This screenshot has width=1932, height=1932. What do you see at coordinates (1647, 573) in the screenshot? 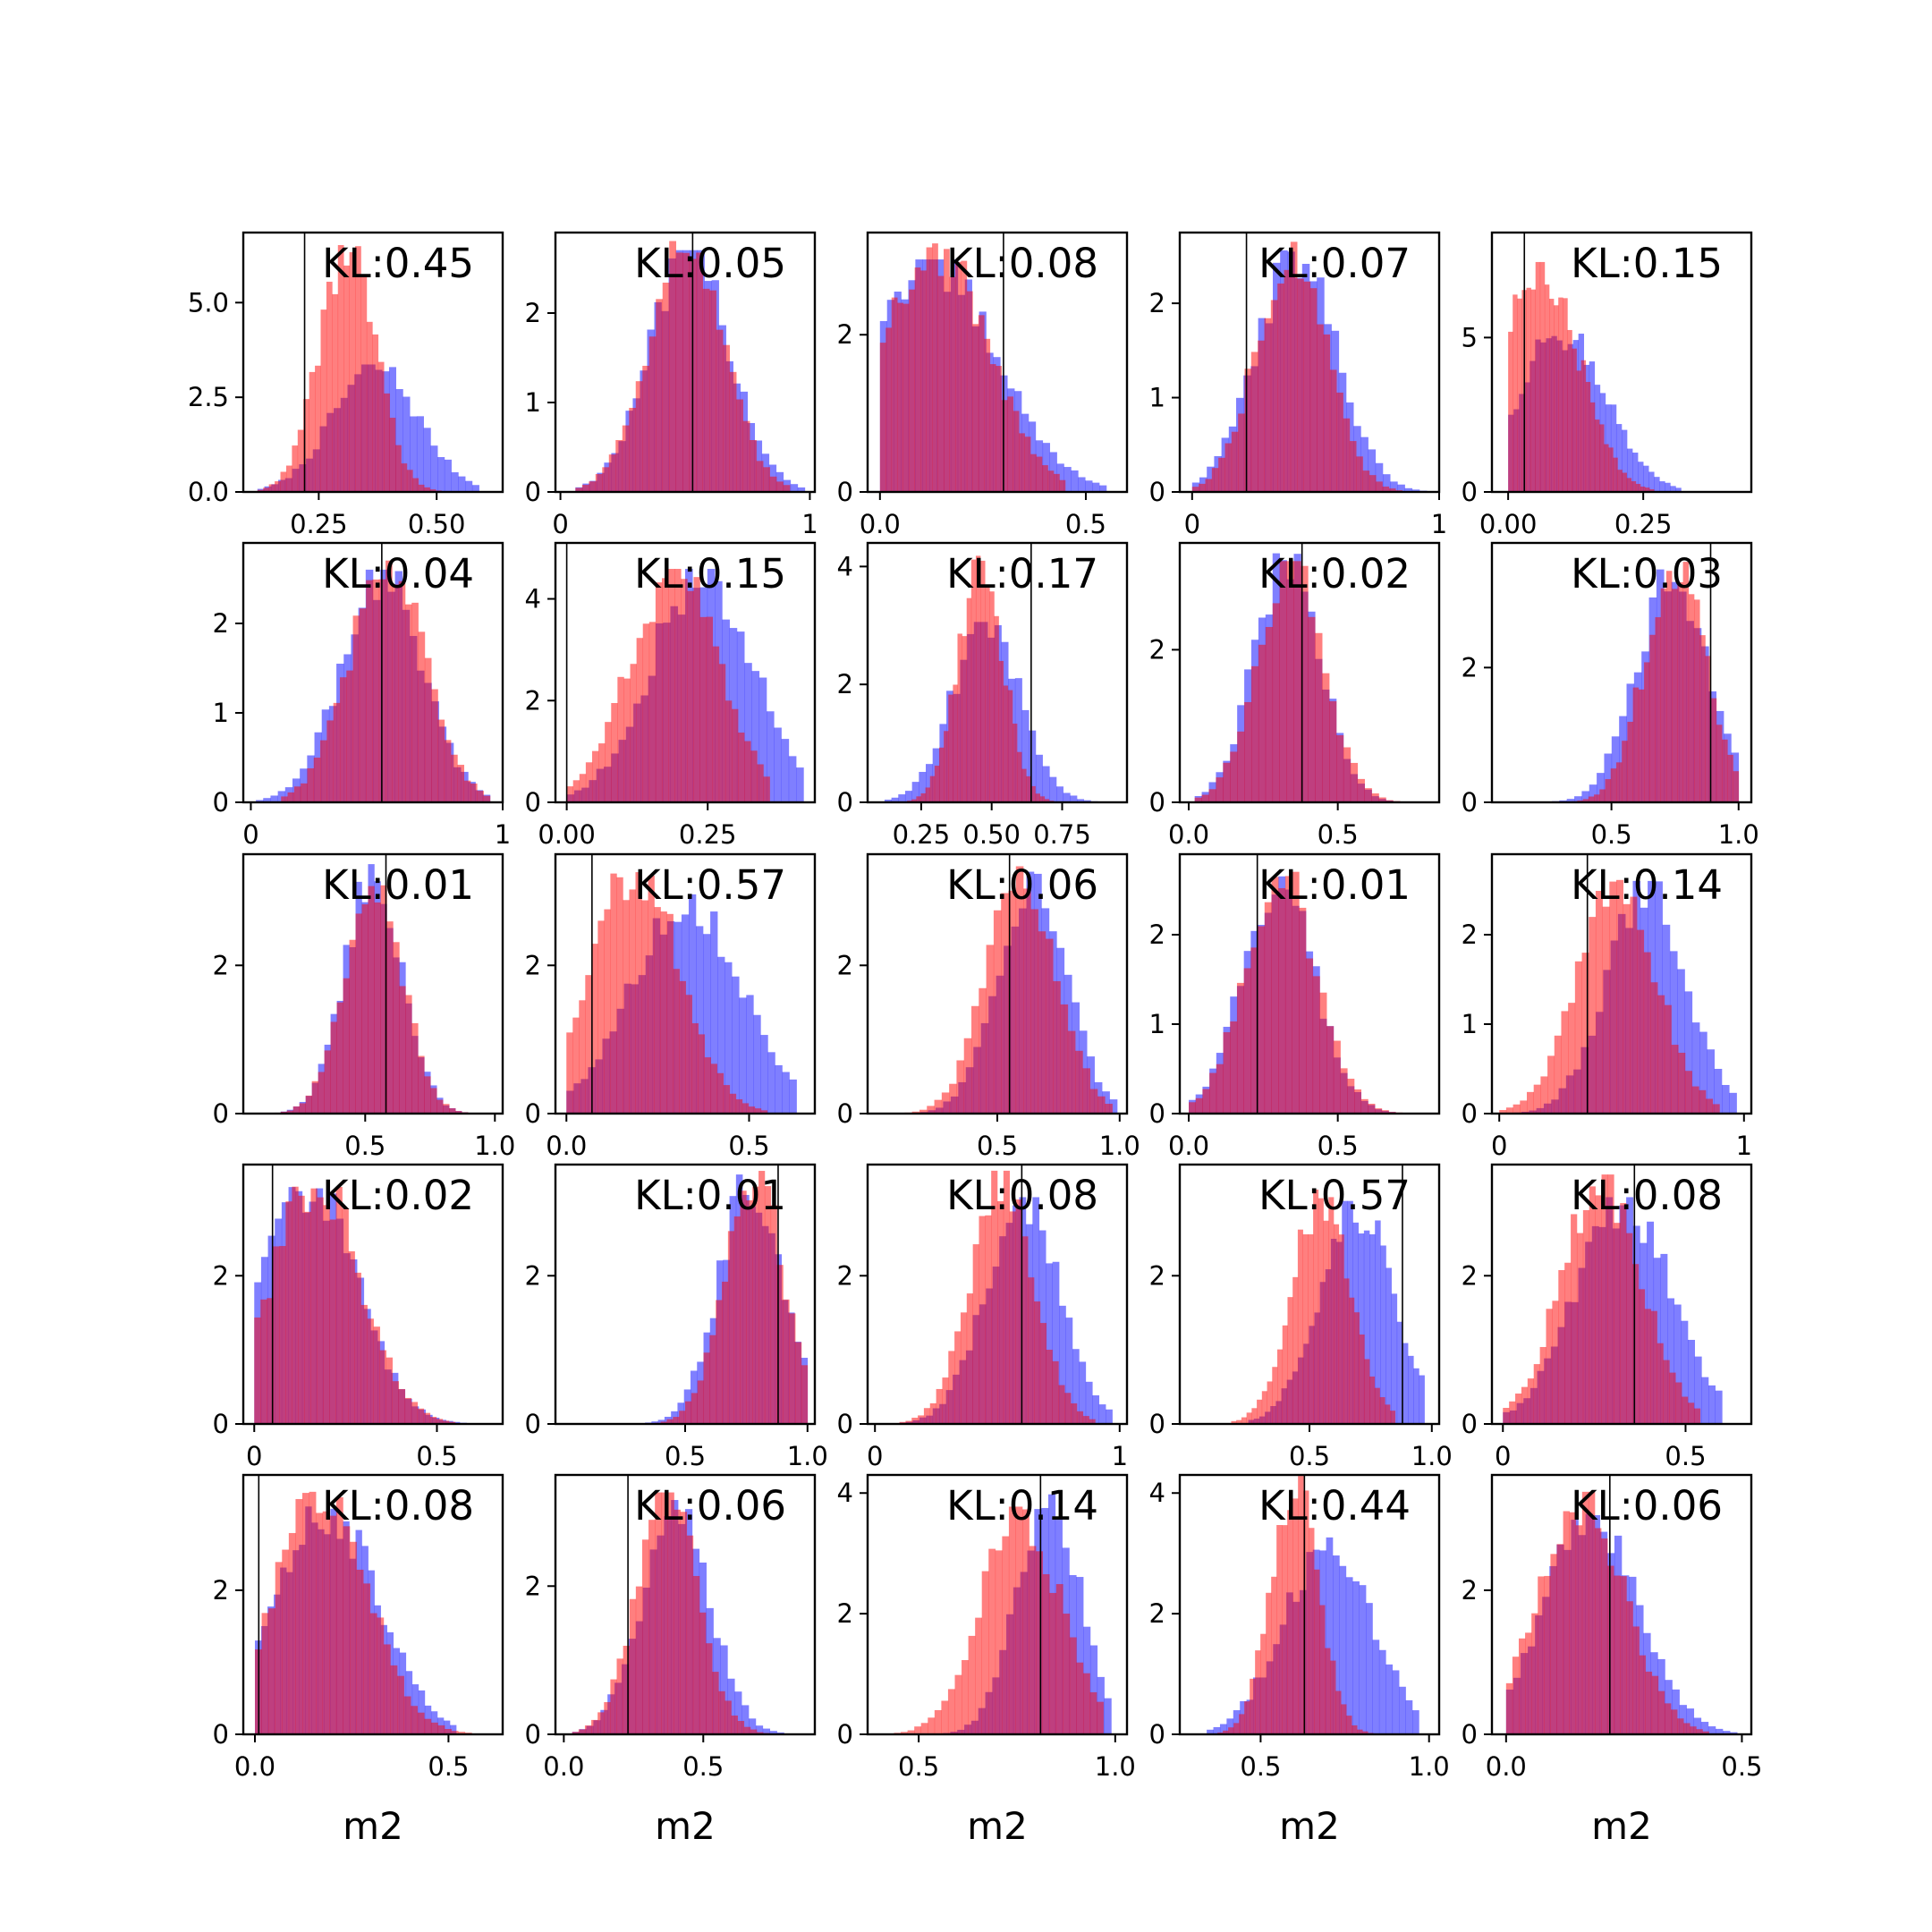
I see `panel-r1c4-kl-annotation: KL:0.03` at bounding box center [1647, 573].